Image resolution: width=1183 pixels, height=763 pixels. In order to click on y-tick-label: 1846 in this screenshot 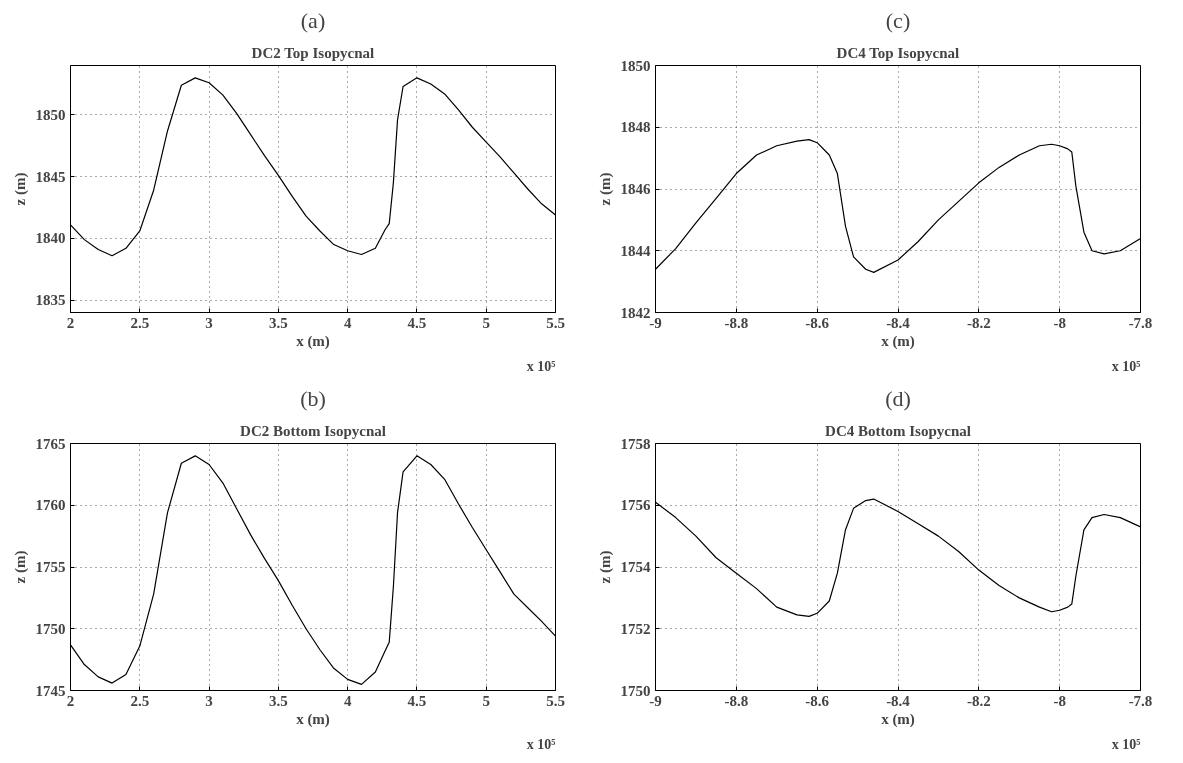, I will do `click(635, 189)`.